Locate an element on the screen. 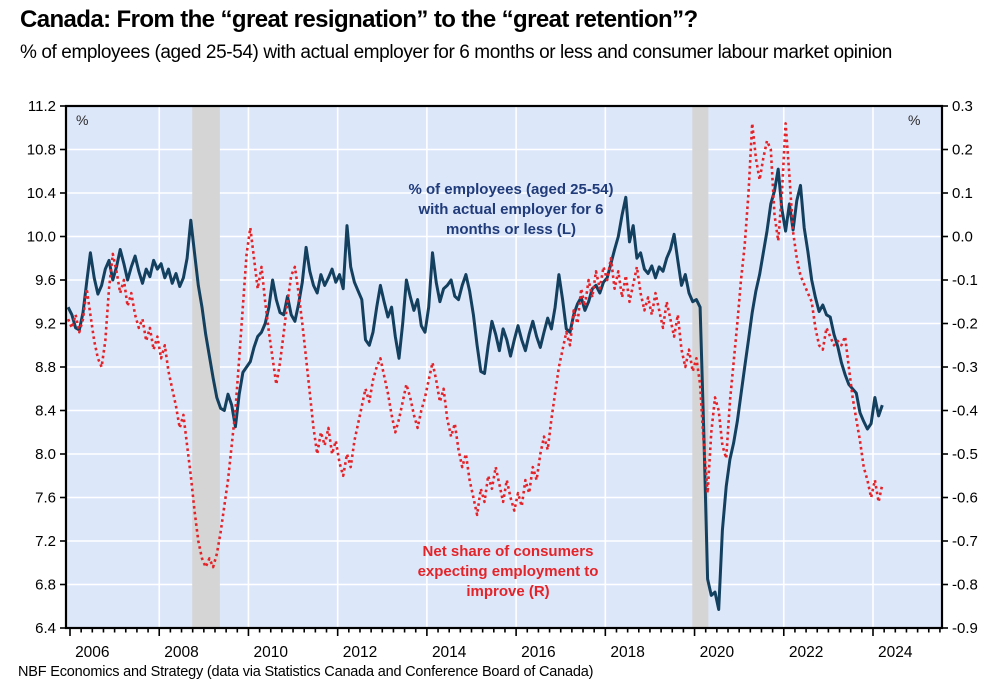 The height and width of the screenshot is (694, 992). left-axis-tick-label: 6.8 is located at coordinates (45, 585).